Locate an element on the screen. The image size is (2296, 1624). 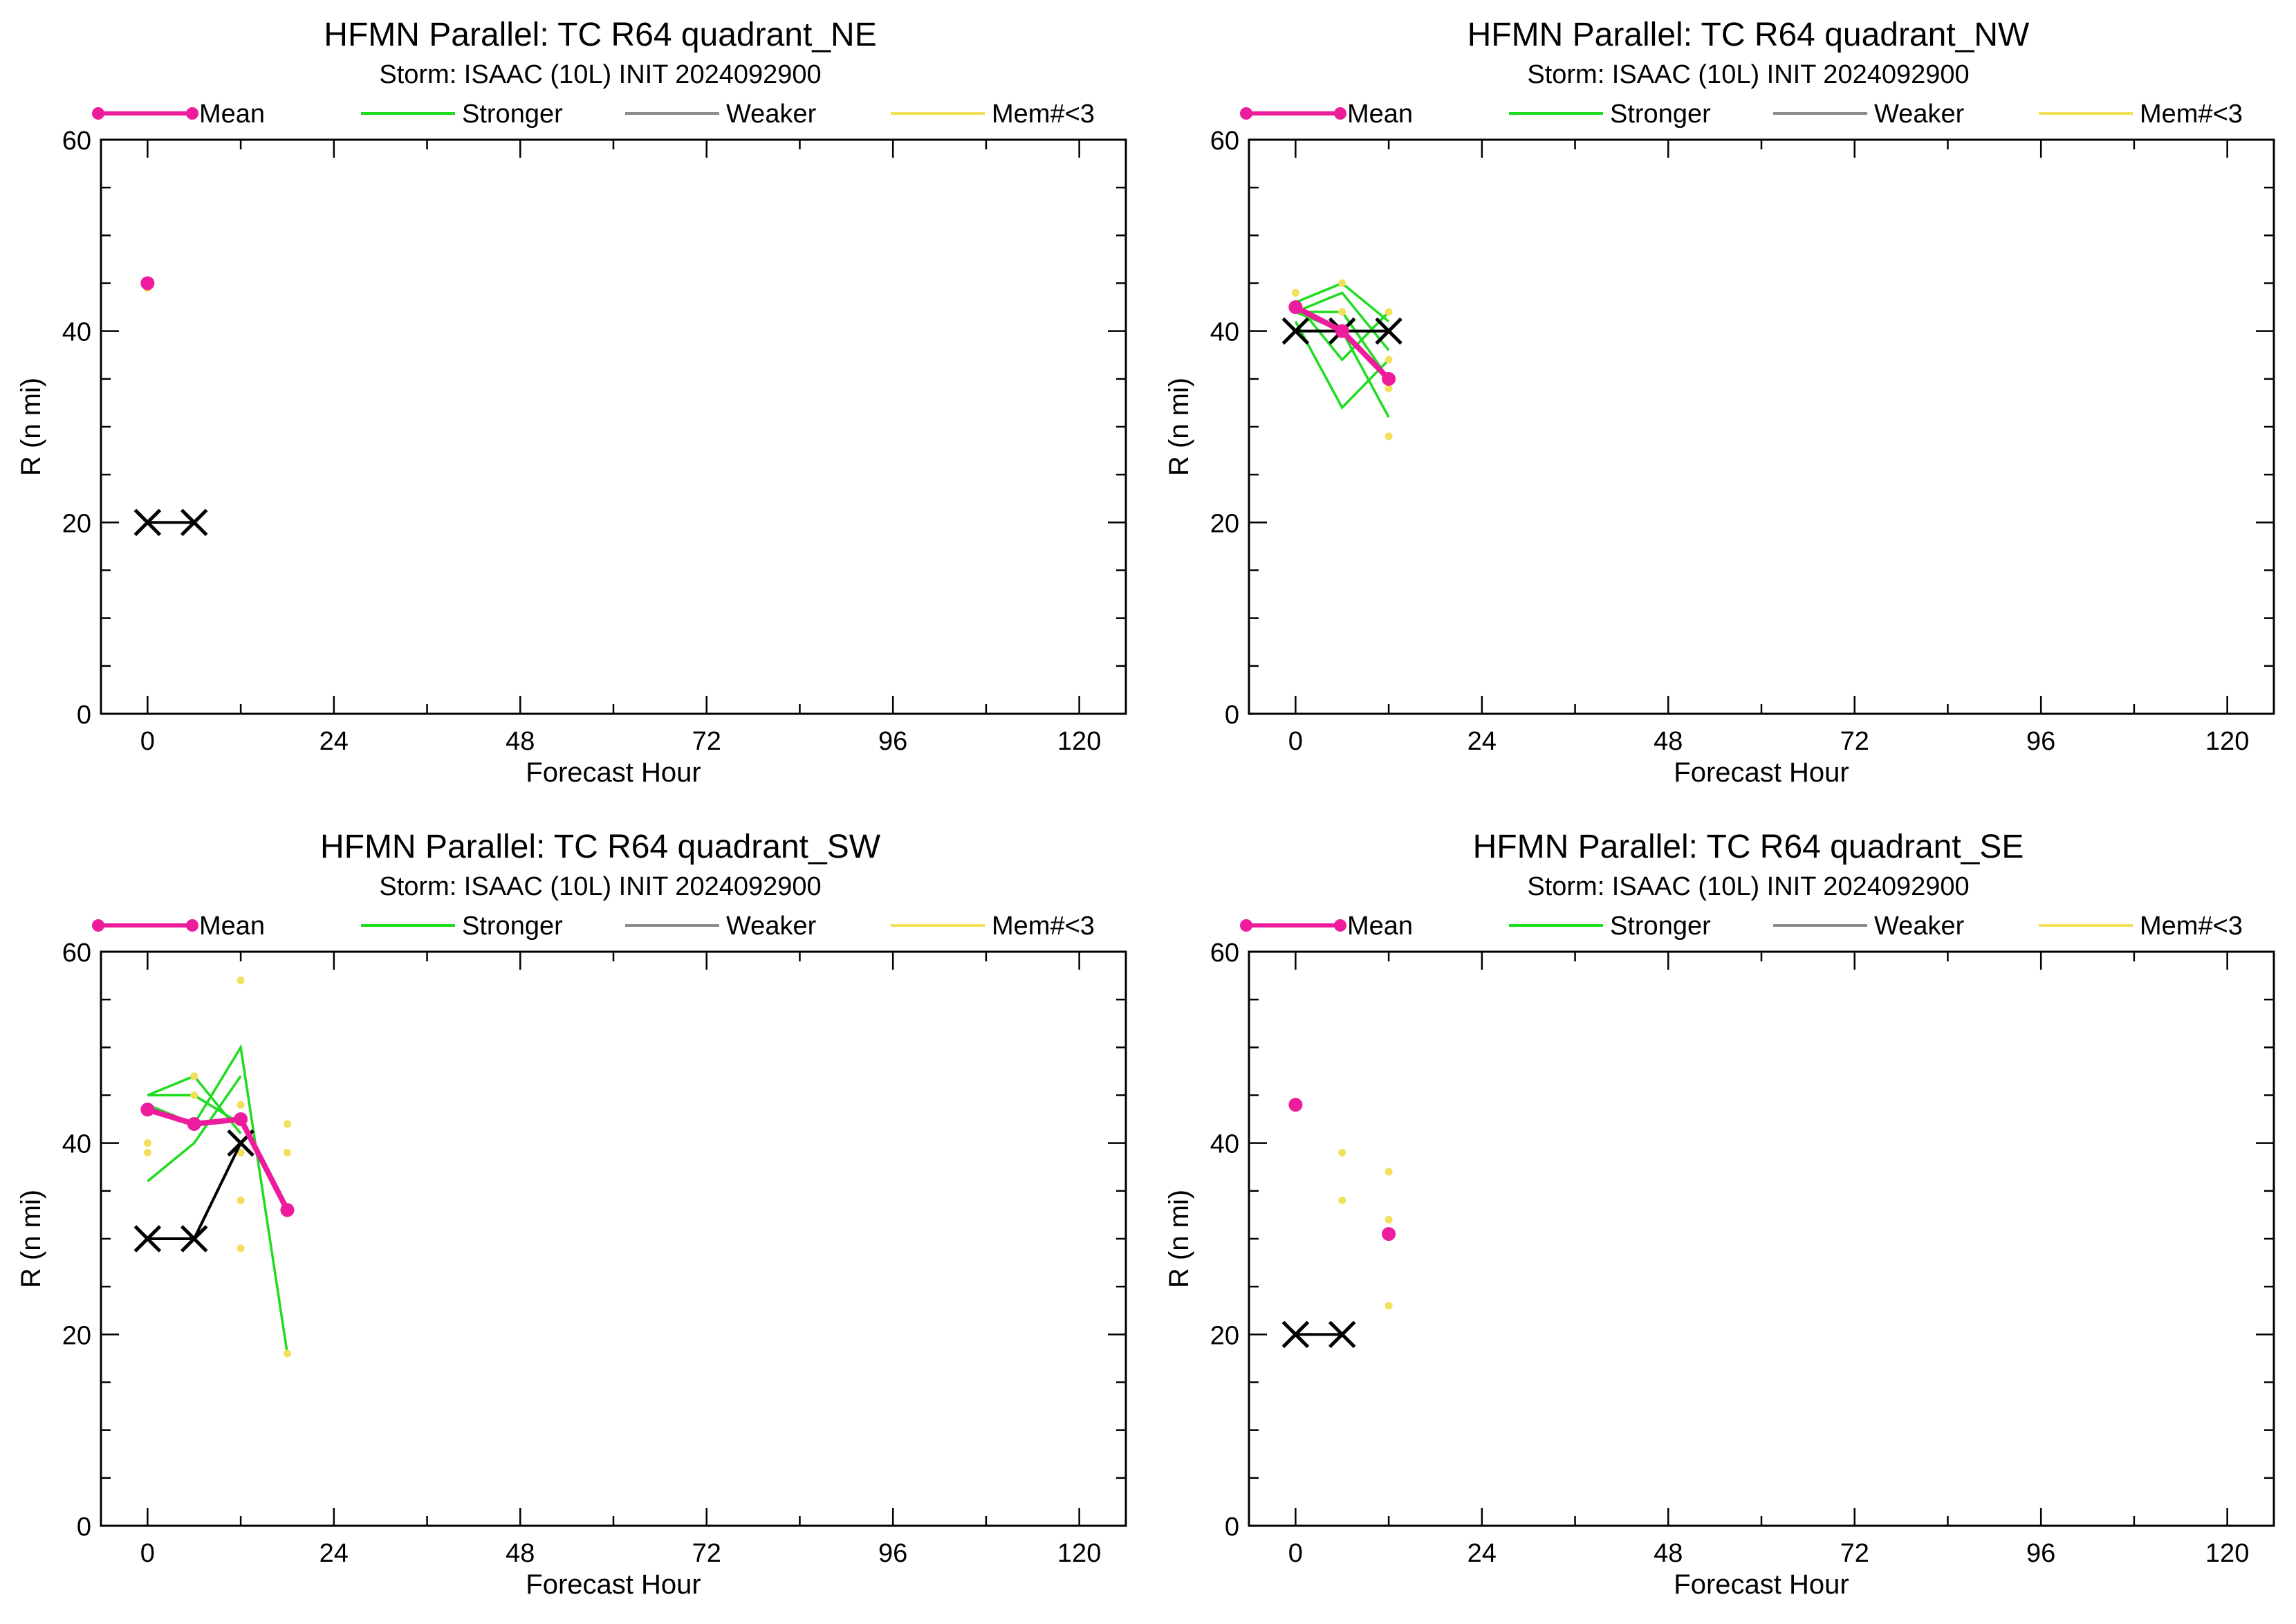
chart-title: HFMN Parallel: TC R64 quadrant_SE is located at coordinates (1749, 847).